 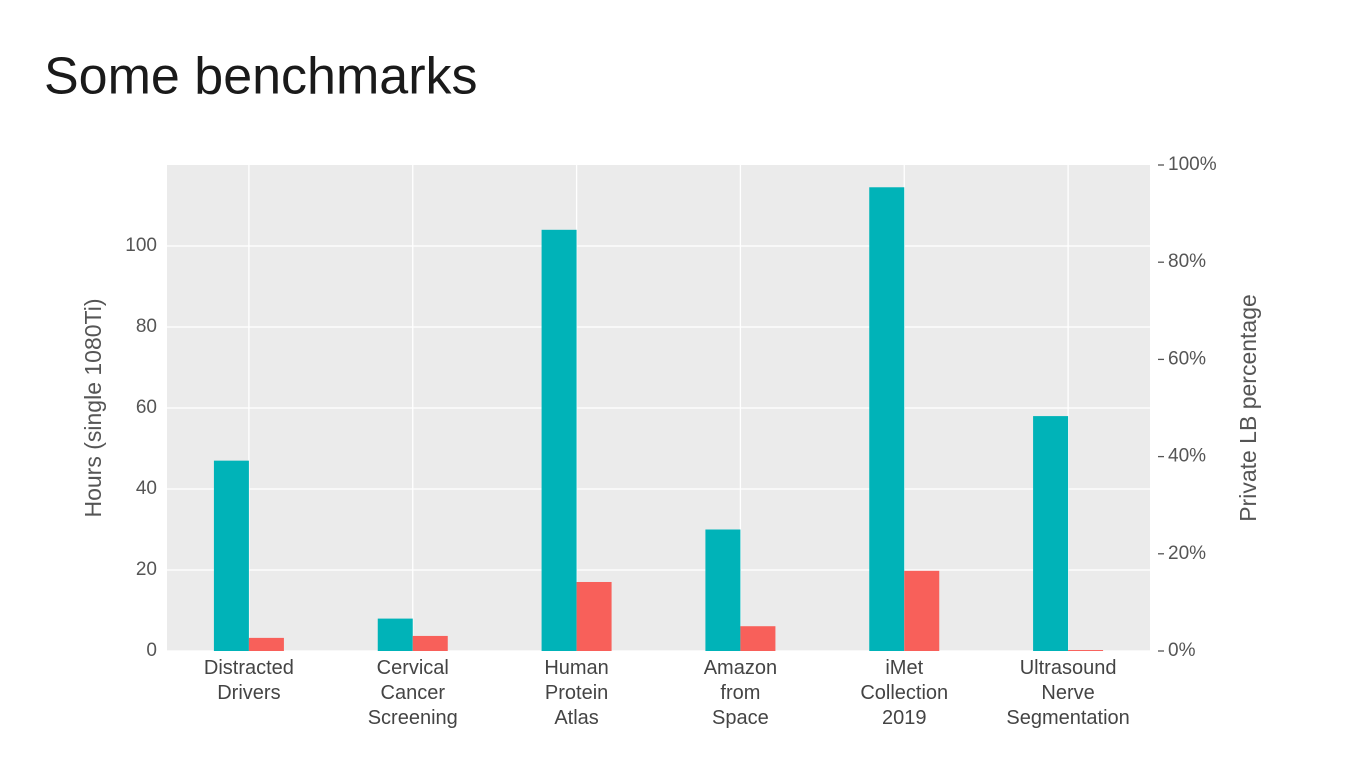 What do you see at coordinates (146, 407) in the screenshot?
I see `y-tick-label: 60` at bounding box center [146, 407].